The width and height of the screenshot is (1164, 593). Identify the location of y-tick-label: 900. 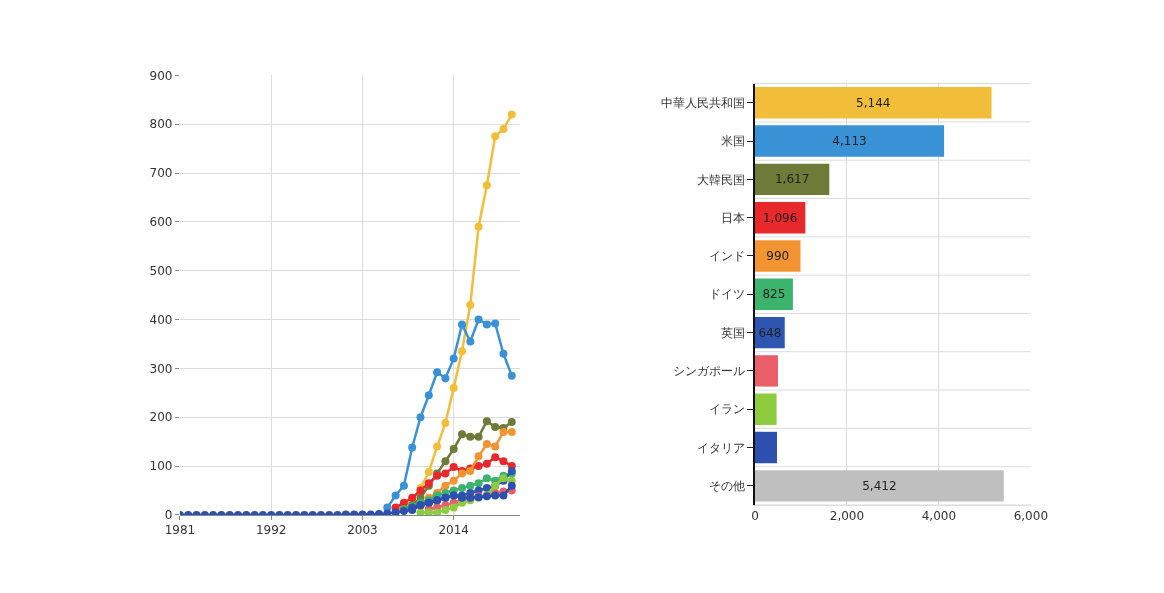
(161, 75).